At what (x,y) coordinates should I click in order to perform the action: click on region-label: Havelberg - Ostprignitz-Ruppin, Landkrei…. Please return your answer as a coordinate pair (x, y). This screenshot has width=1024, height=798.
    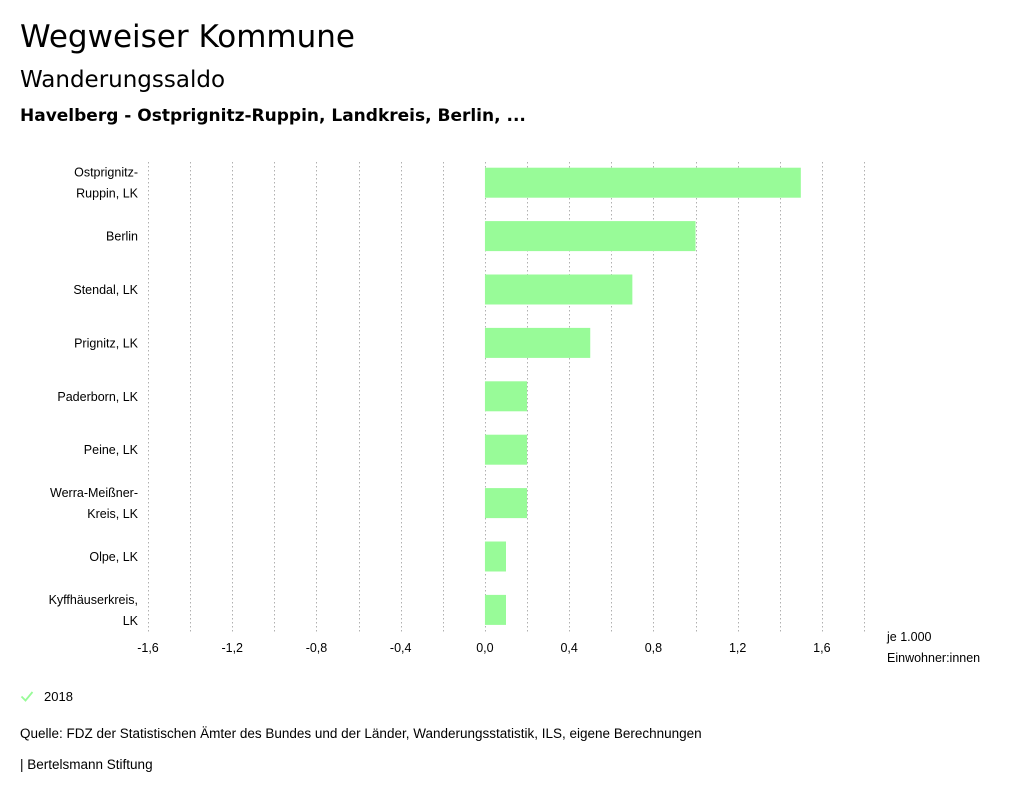
    Looking at the image, I should click on (273, 116).